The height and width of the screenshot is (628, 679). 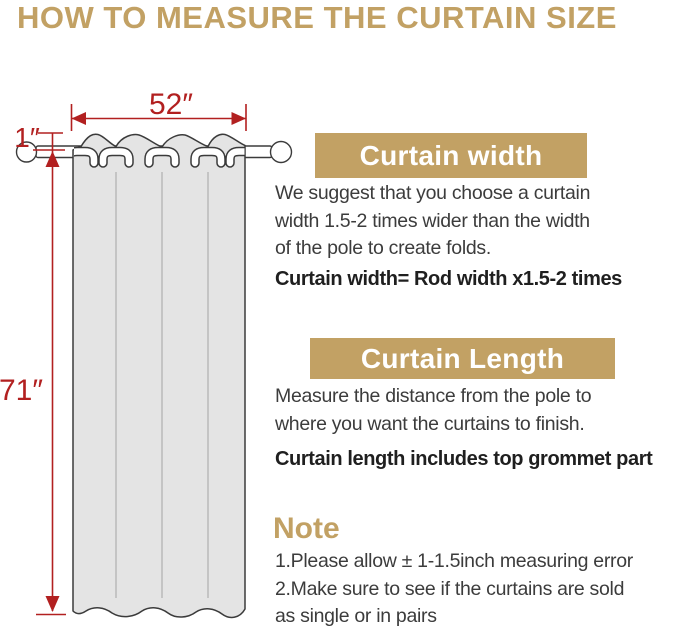 I want to click on curtain-length-heading: Curtain Length, so click(x=462, y=358).